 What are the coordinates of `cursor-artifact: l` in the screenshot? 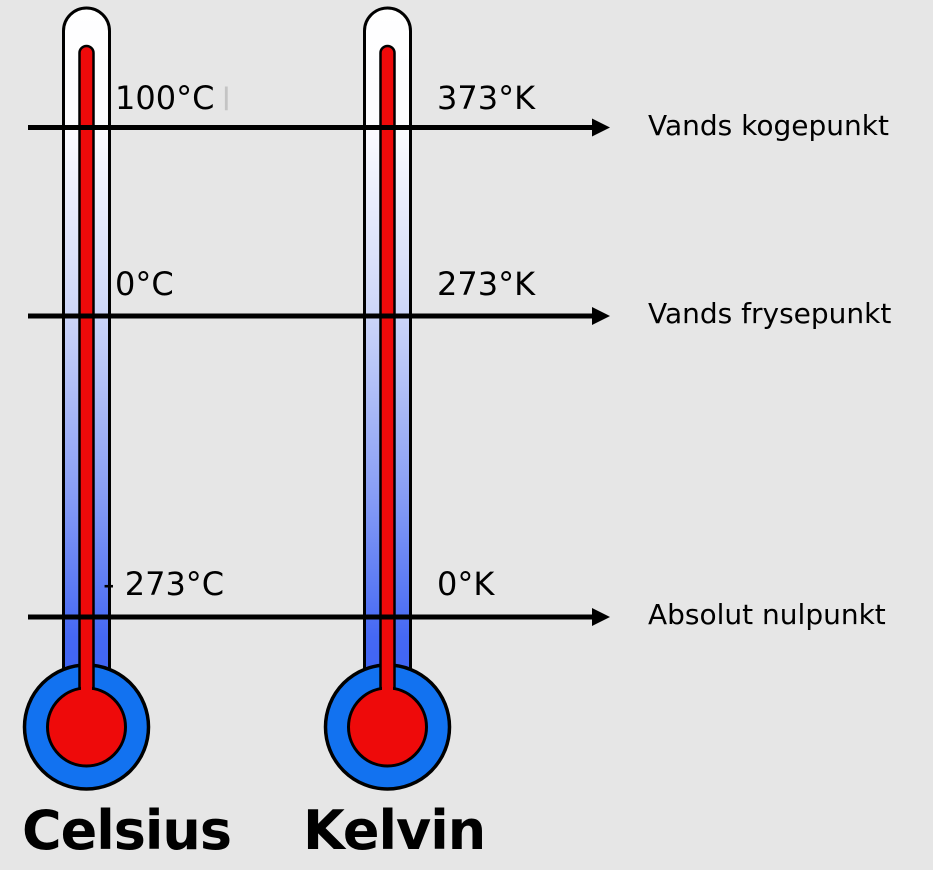 It's located at (226, 100).